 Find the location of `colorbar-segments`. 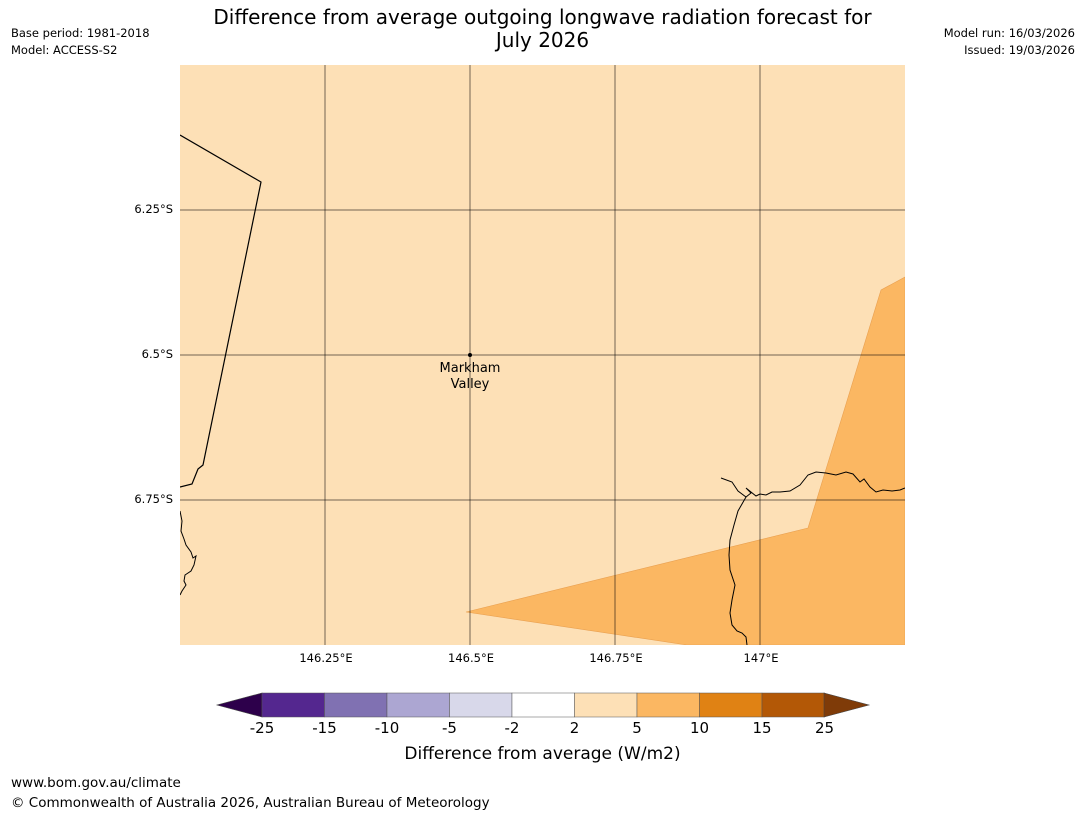

colorbar-segments is located at coordinates (543, 705).